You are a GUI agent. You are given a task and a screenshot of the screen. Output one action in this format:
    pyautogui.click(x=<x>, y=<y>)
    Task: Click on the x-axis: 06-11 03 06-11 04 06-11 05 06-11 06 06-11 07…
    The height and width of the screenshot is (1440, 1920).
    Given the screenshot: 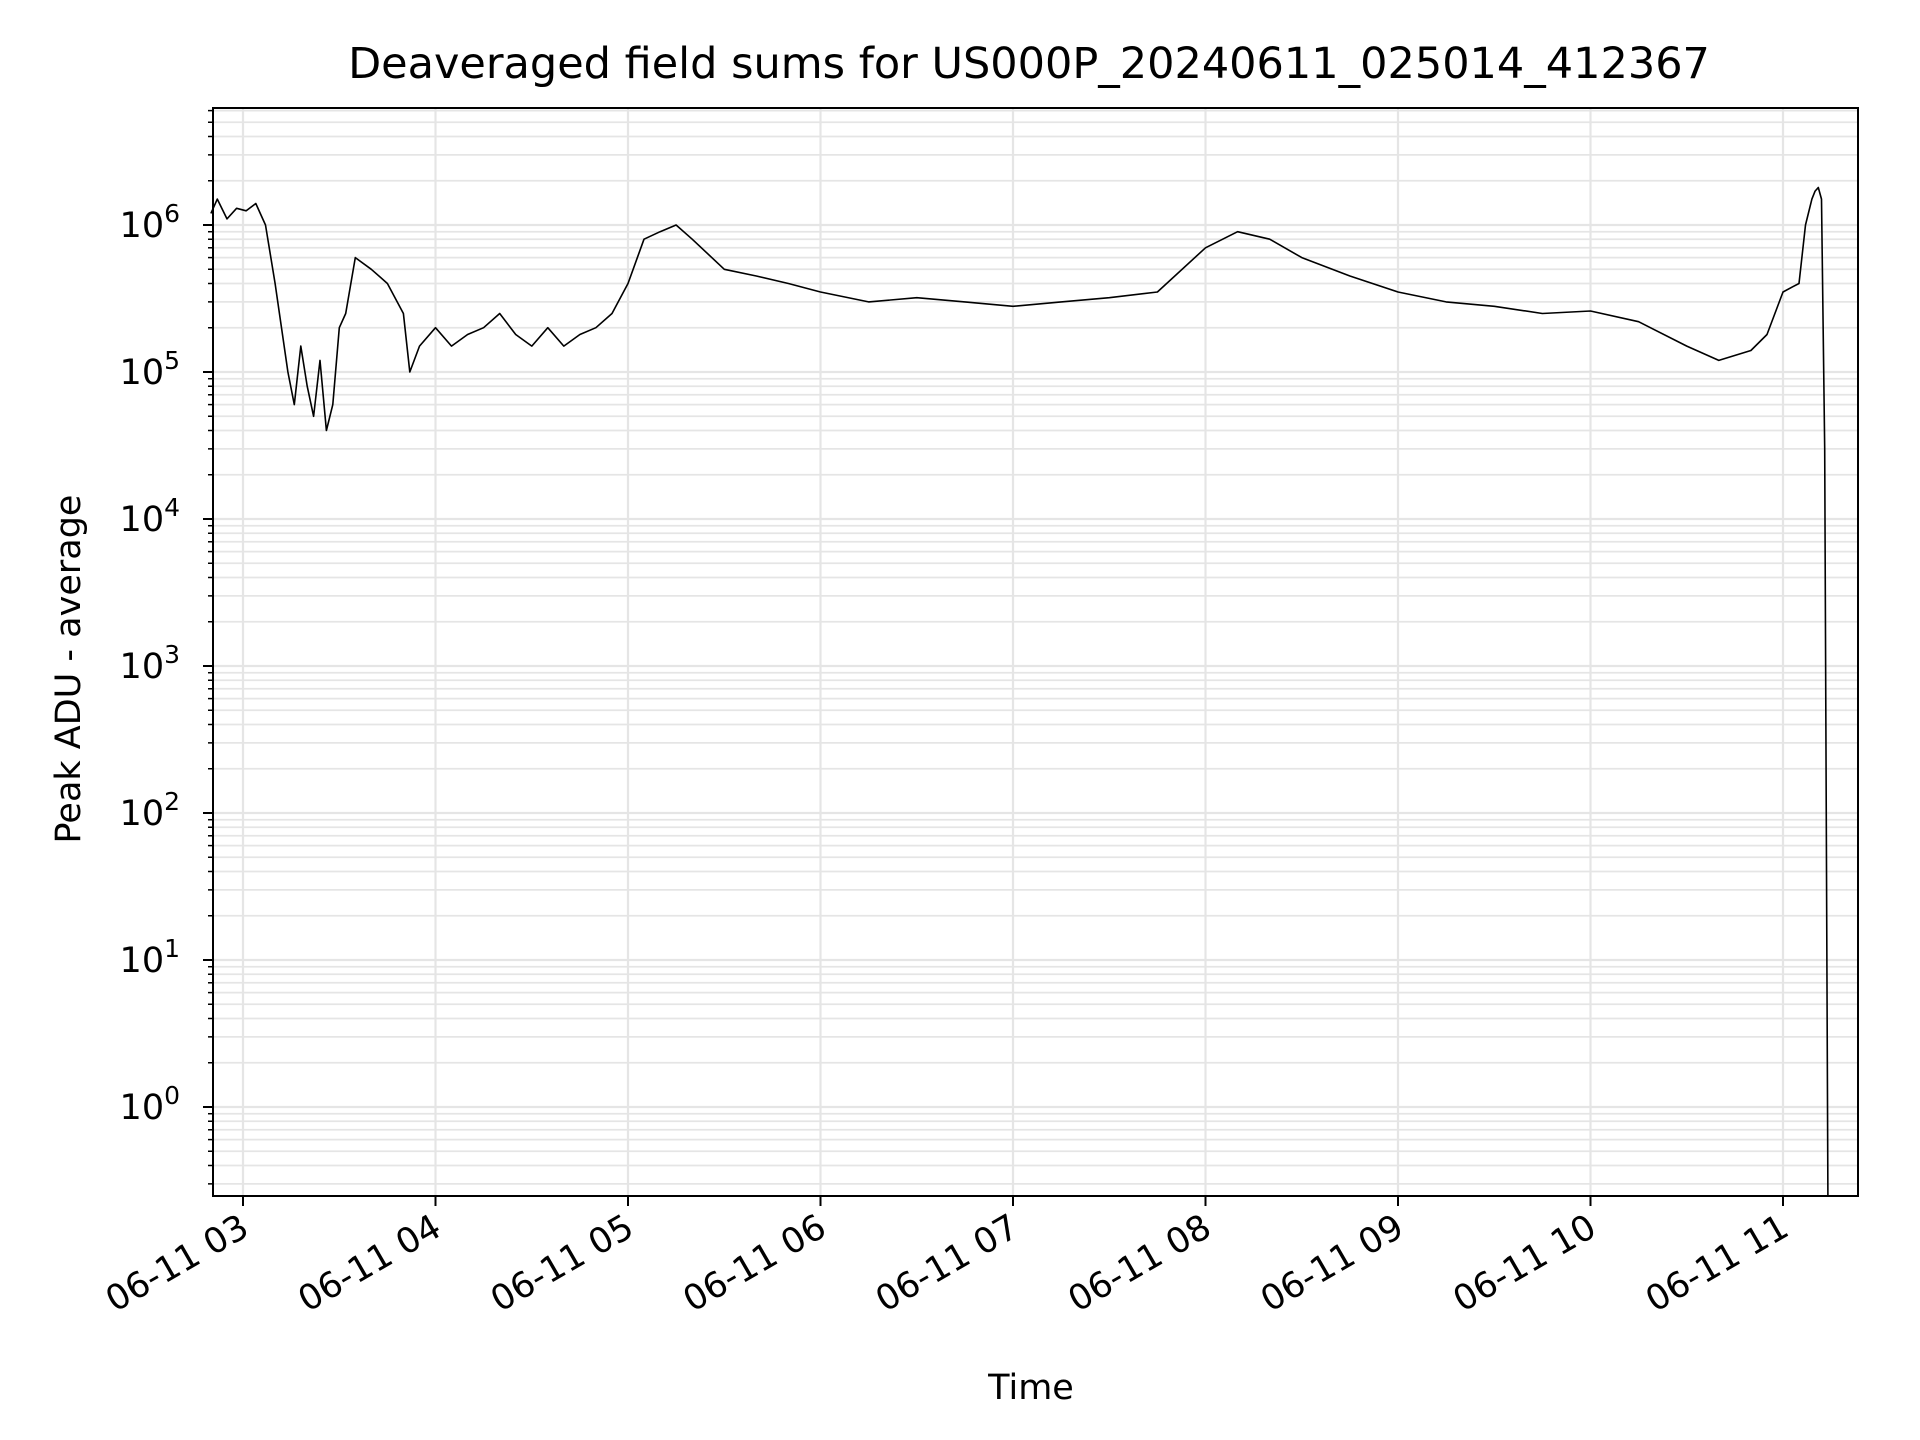 What is the action you would take?
    pyautogui.click(x=947, y=1258)
    